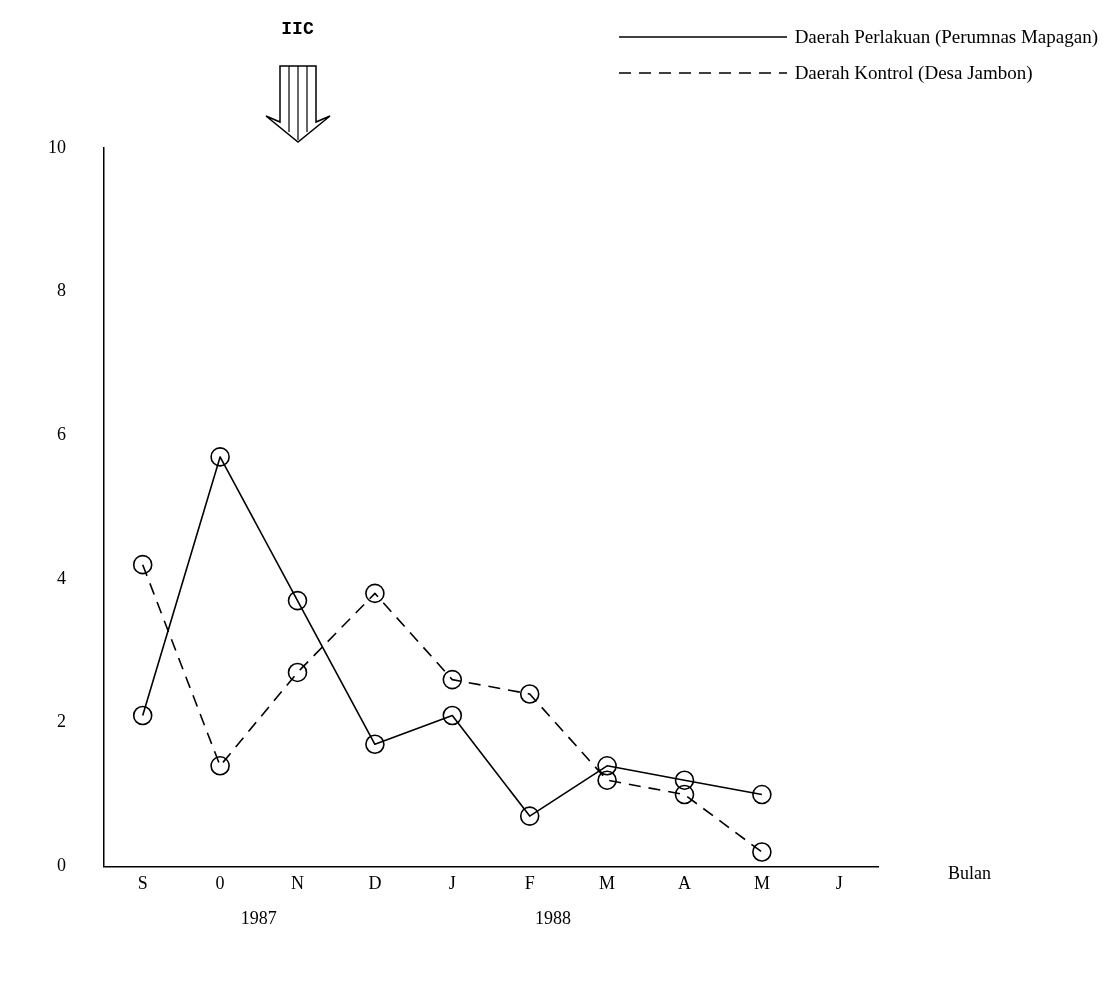 This screenshot has height=1004, width=1119. I want to click on x-tick-label: F, so click(529, 882).